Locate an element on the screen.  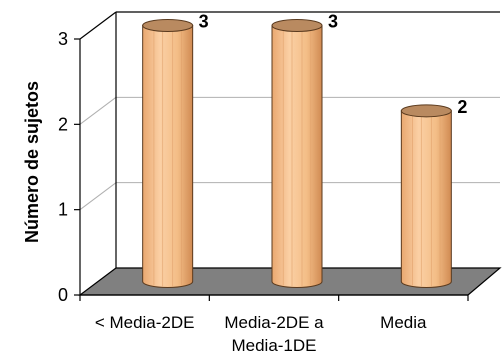
y-tick-label: 1 is located at coordinates (63, 210).